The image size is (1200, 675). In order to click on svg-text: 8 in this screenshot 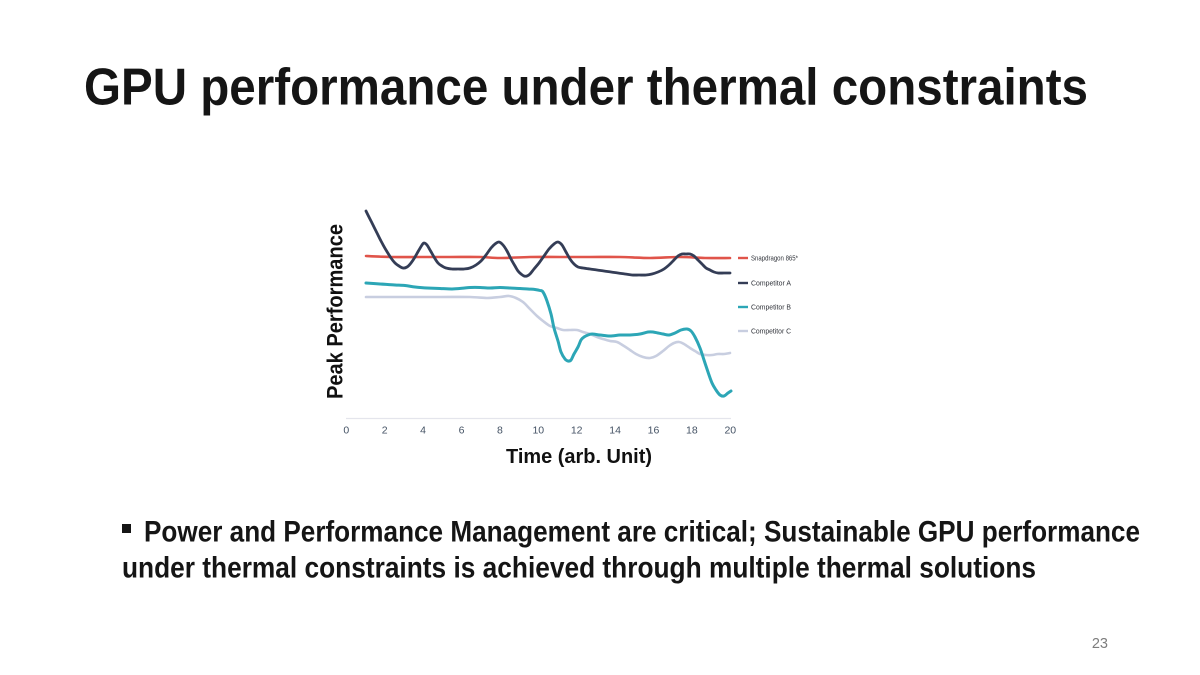, I will do `click(500, 431)`.